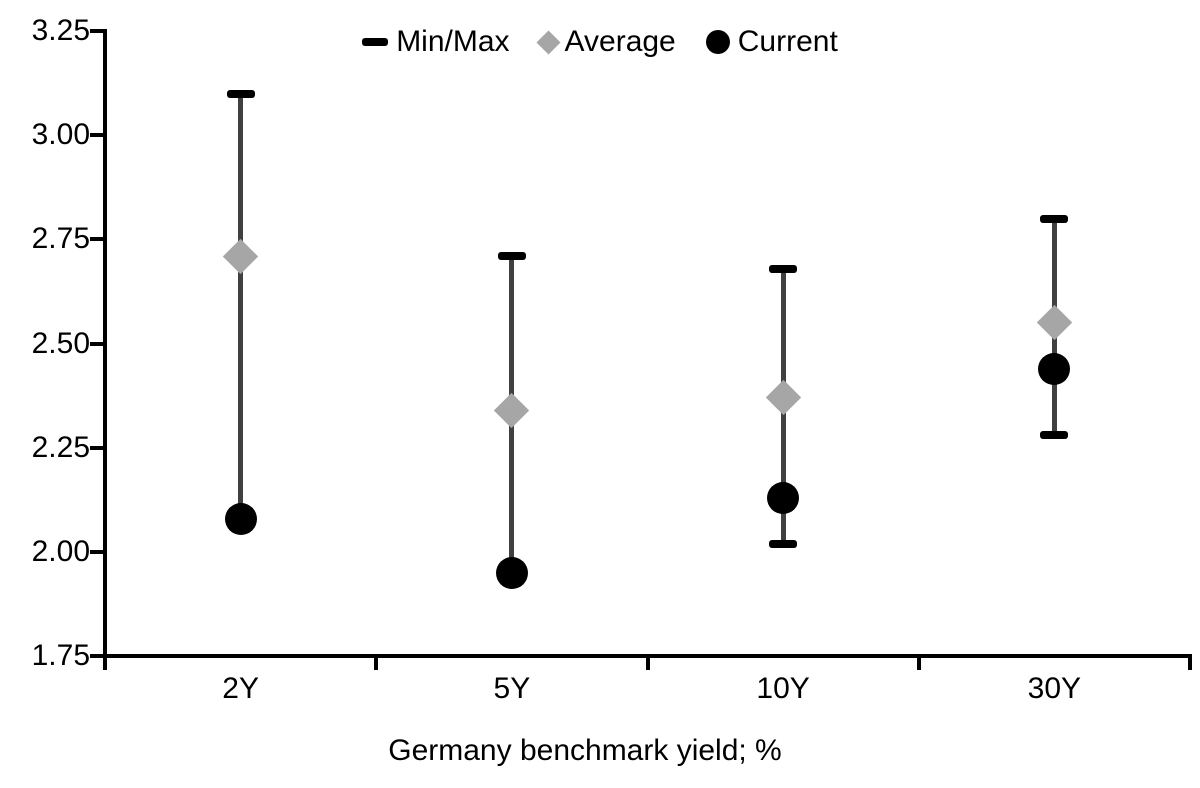 The image size is (1200, 788). What do you see at coordinates (241, 306) in the screenshot?
I see `error-bar-line` at bounding box center [241, 306].